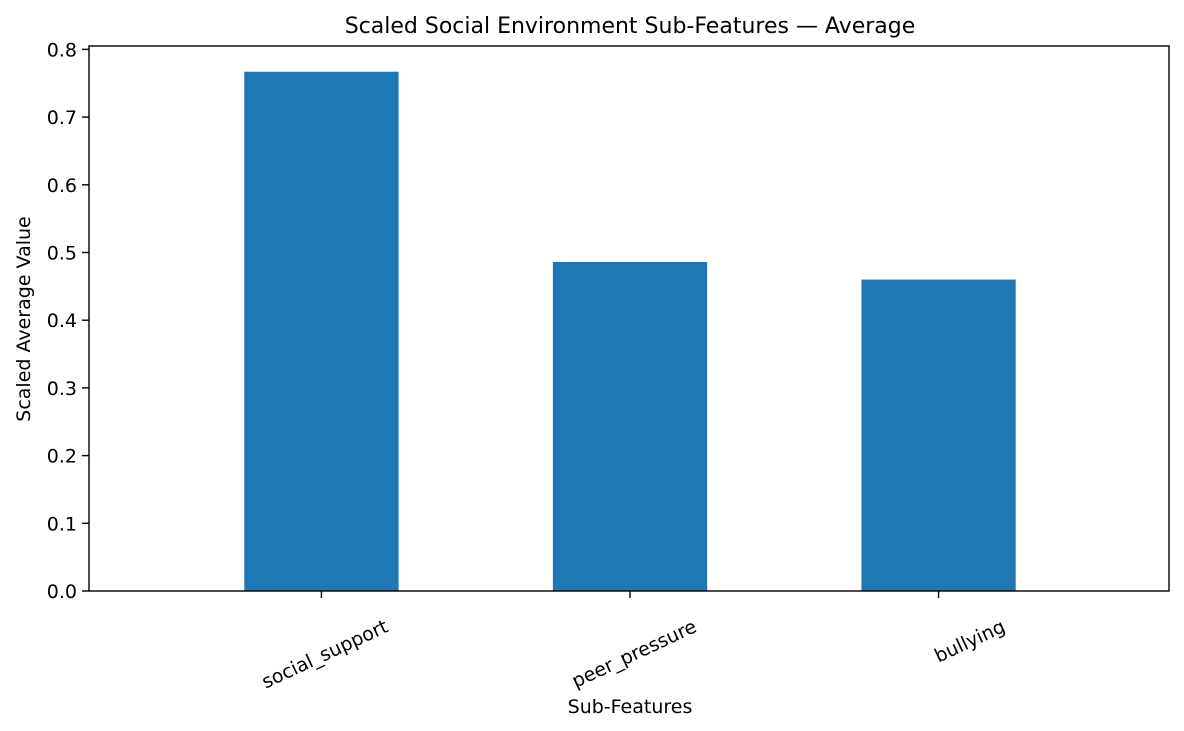 Image resolution: width=1184 pixels, height=731 pixels. I want to click on y-tick-label: 0.4, so click(62, 321).